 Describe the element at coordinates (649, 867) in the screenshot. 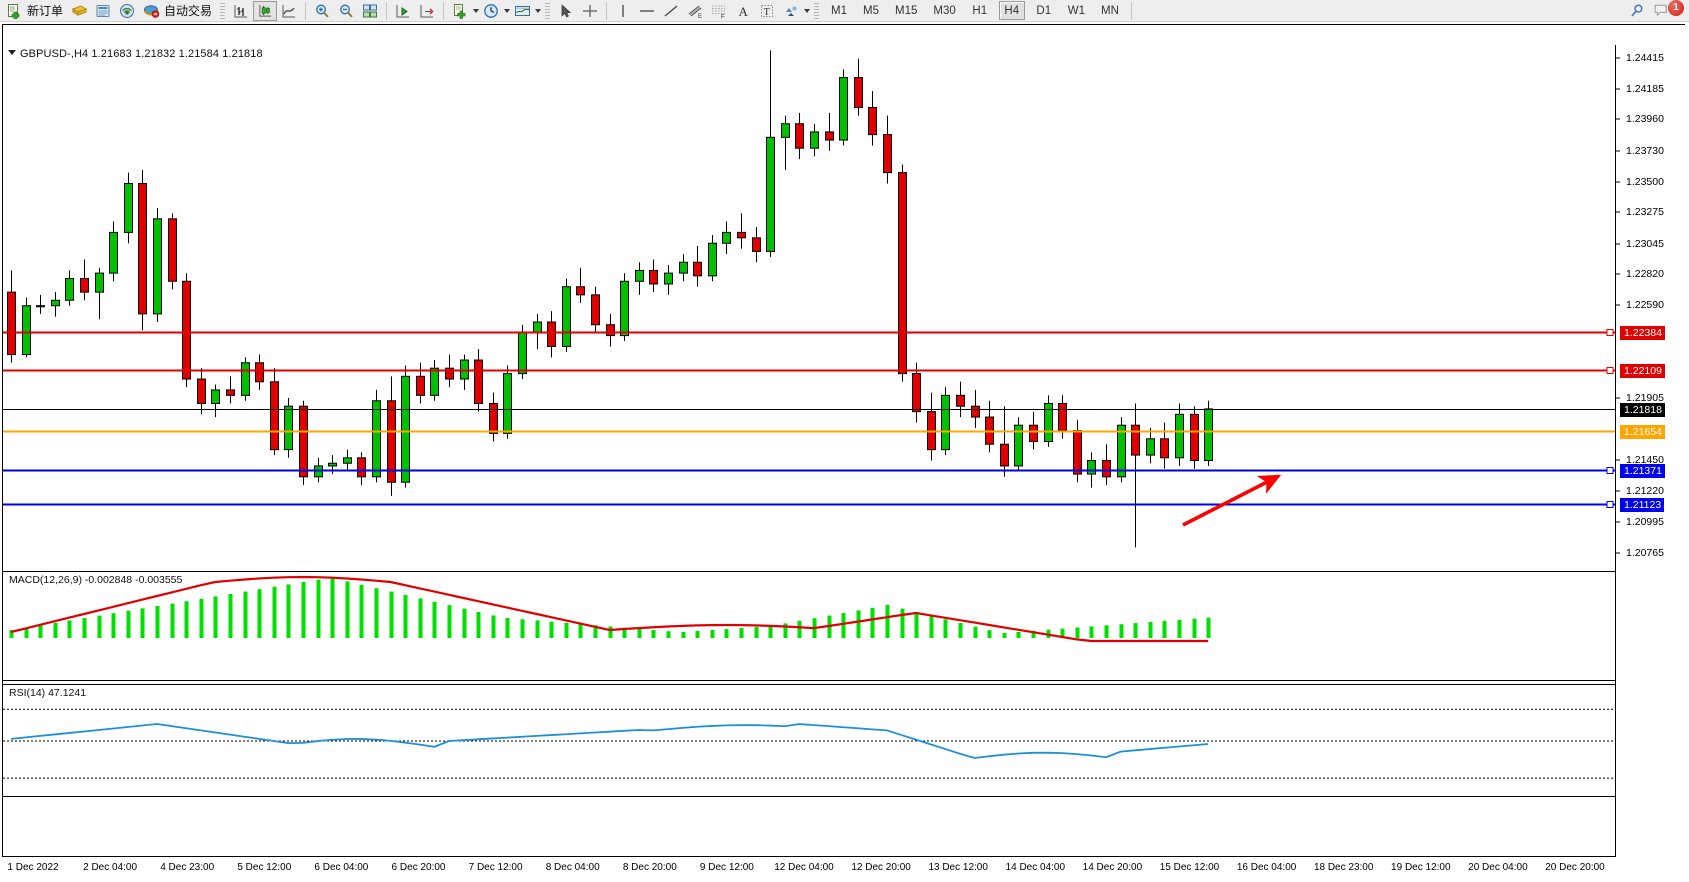

I see `time-axis-label: 8 Dec 20:00` at that location.